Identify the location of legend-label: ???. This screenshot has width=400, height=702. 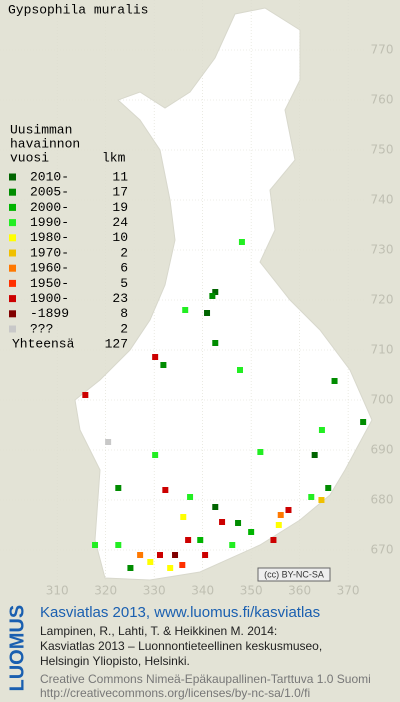
(41, 328).